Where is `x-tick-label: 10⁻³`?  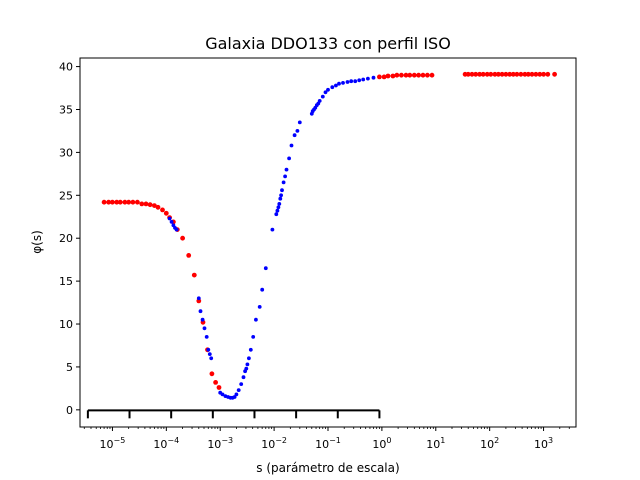
x-tick-label: 10⁻³ is located at coordinates (220, 443).